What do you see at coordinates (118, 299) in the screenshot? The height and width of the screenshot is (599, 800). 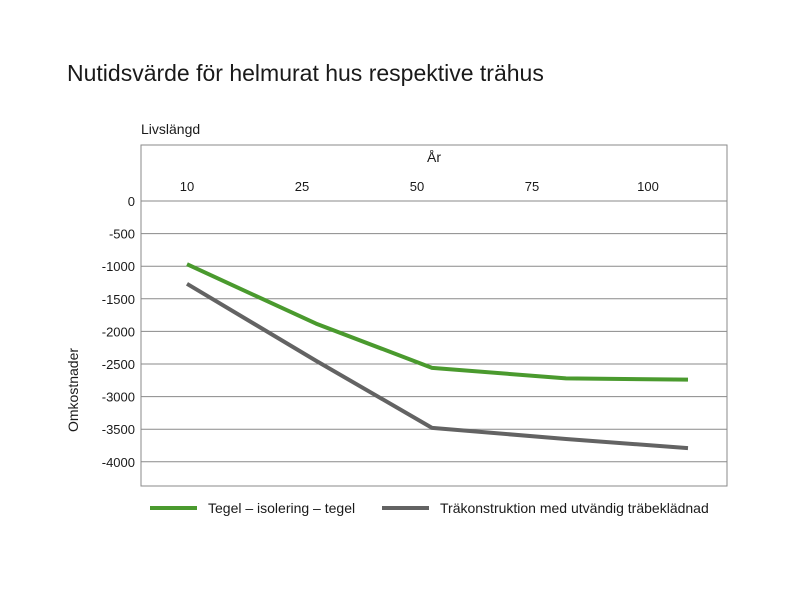 I see `y-tick-label: -1500` at bounding box center [118, 299].